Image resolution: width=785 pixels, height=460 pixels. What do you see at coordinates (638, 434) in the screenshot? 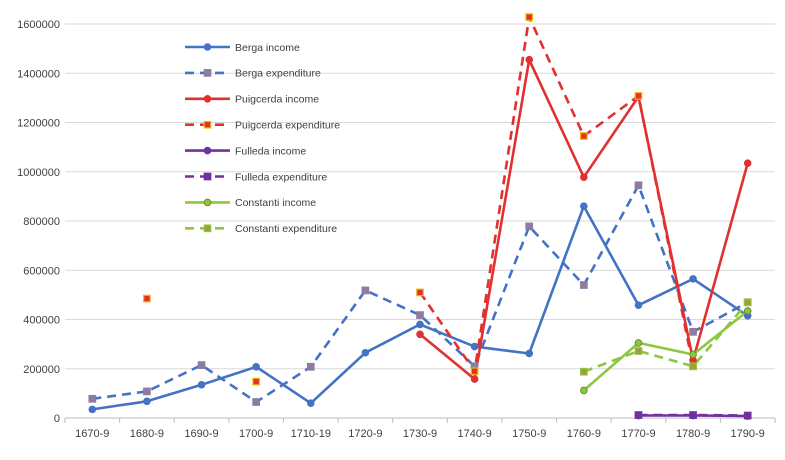
I see `x-tick-label: 1770-9` at bounding box center [638, 434].